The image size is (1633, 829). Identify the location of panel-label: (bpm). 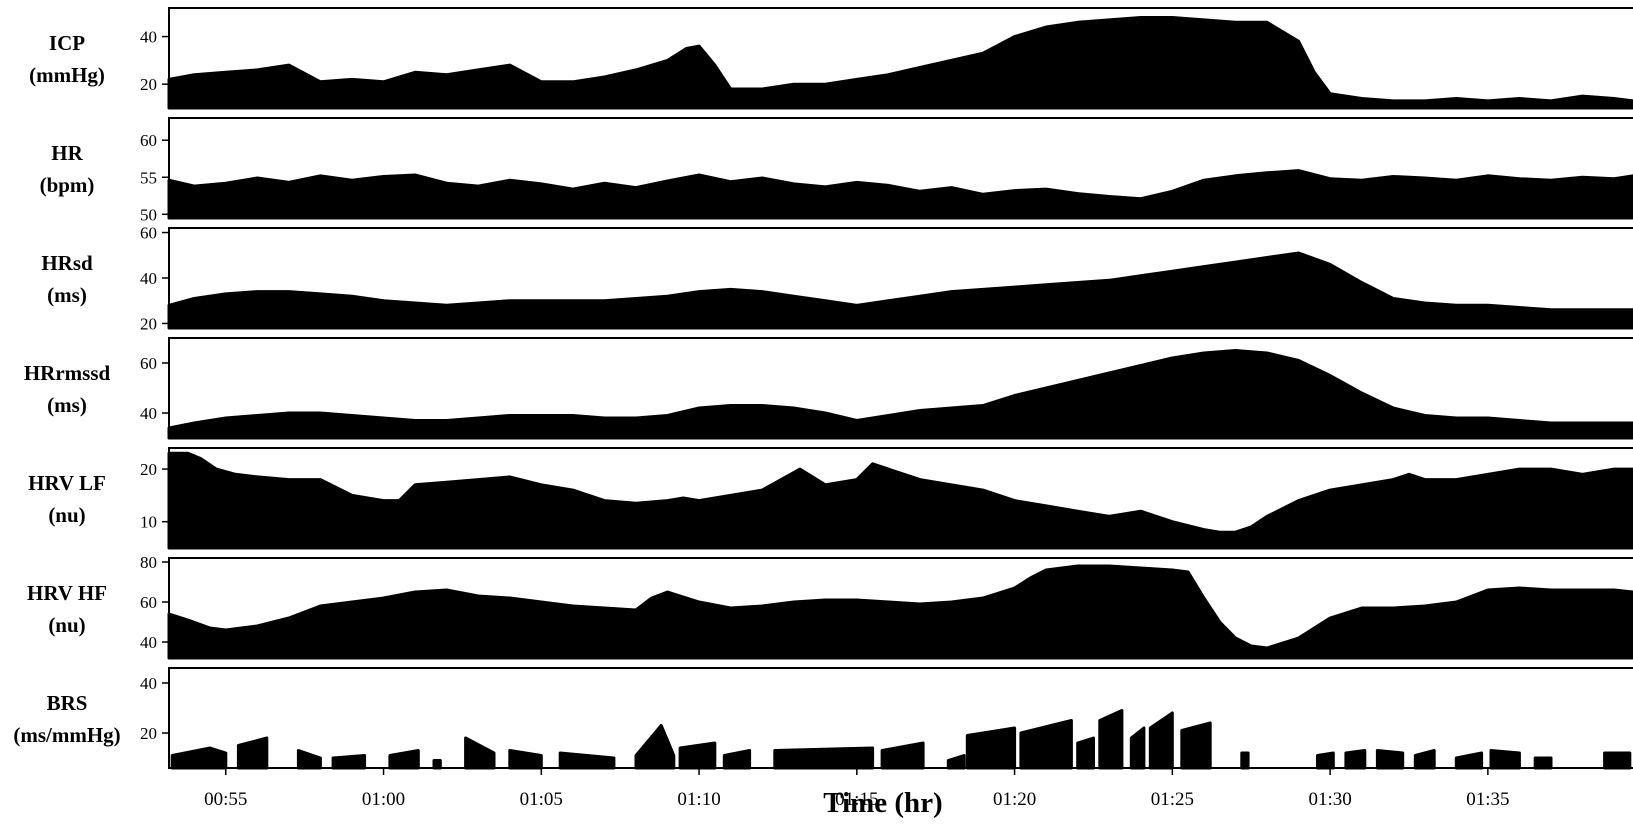
(67, 185).